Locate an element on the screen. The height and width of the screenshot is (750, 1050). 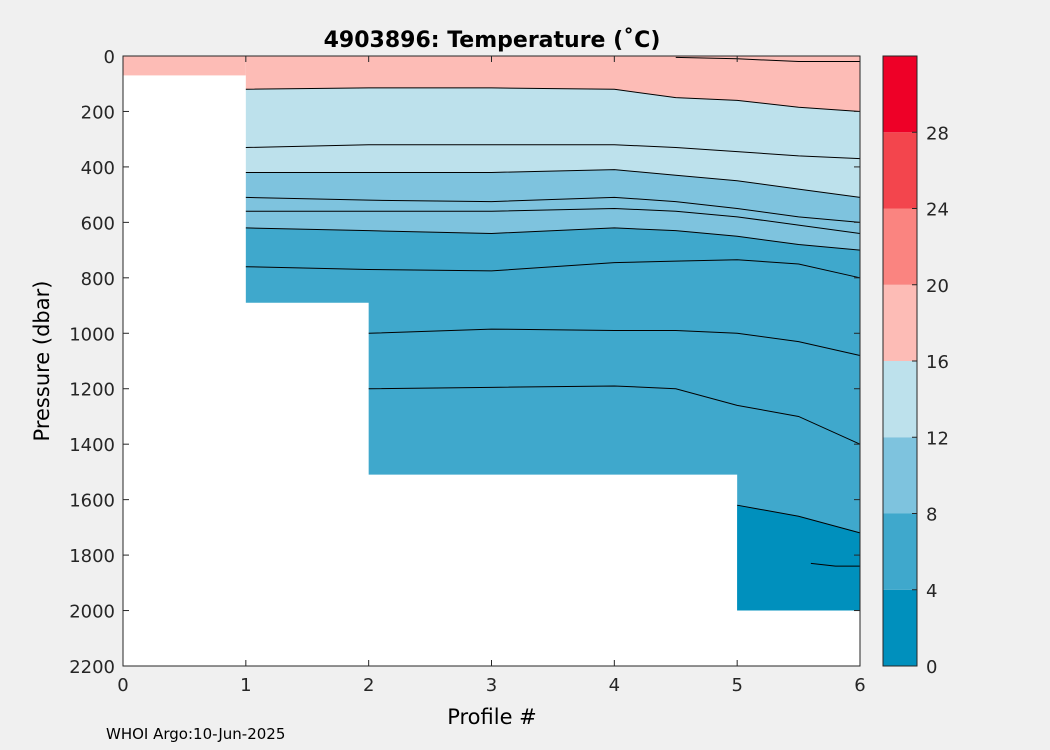
band-warm is located at coordinates (553, 84).